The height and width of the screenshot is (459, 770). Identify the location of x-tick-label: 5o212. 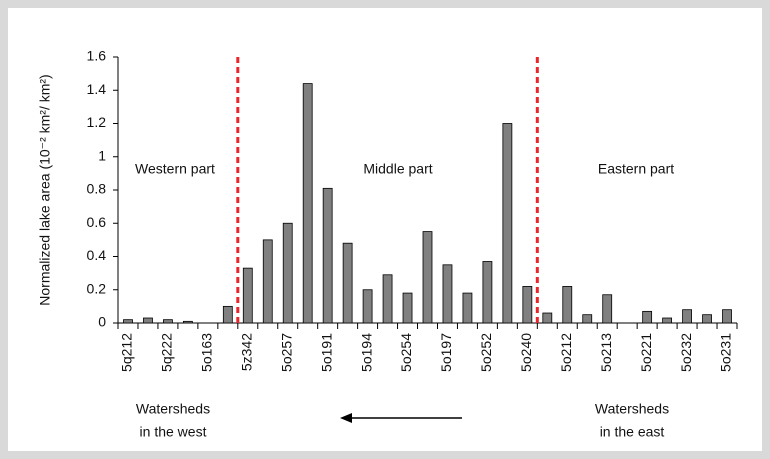
(566, 352).